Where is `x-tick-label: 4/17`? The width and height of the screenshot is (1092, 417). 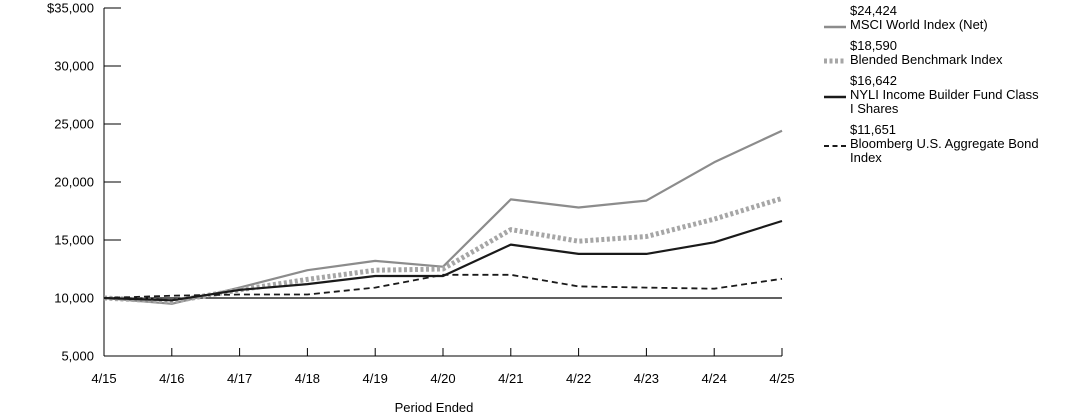
x-tick-label: 4/17 is located at coordinates (239, 378).